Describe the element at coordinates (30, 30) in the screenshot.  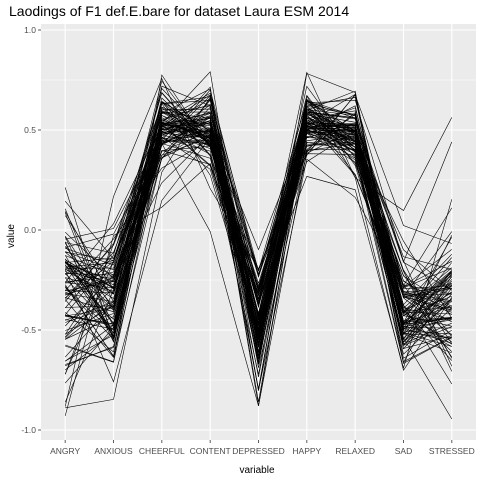
I see `y-tick-label: 1.0` at that location.